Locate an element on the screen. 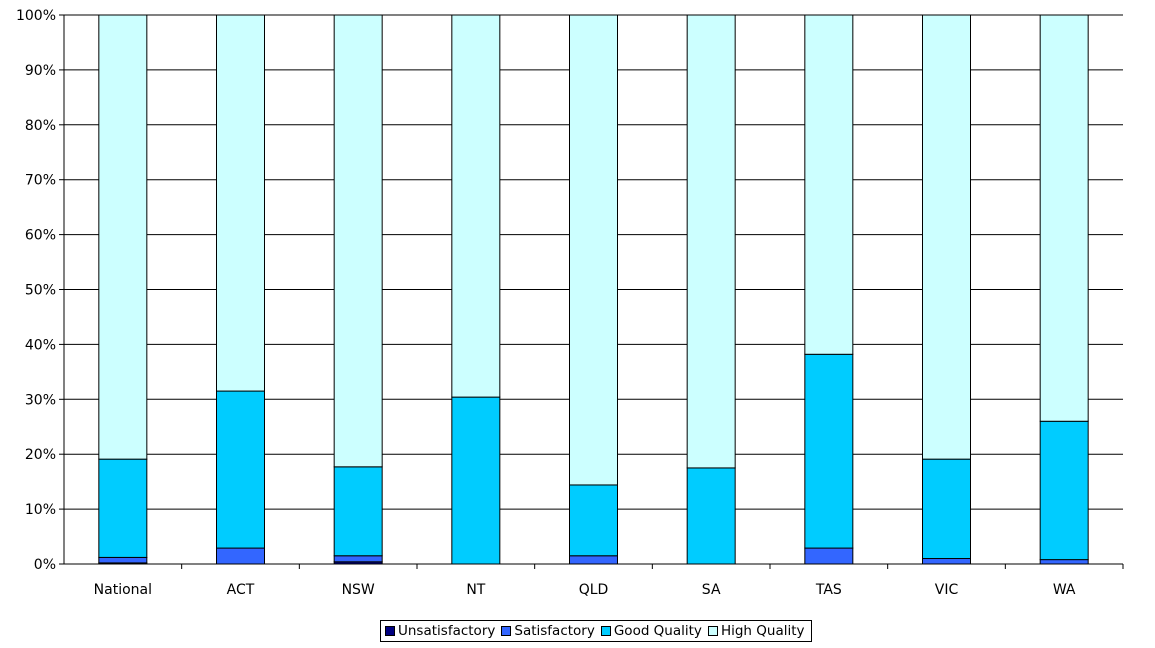 The width and height of the screenshot is (1155, 648). legend-label: Satisfactory is located at coordinates (554, 631).